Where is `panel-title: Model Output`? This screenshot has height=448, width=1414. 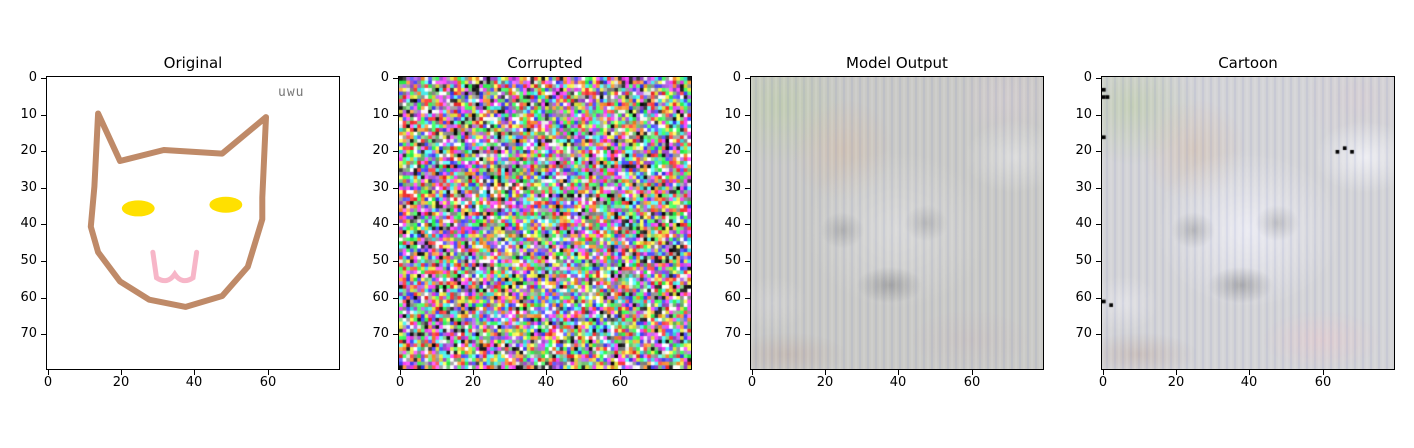 panel-title: Model Output is located at coordinates (897, 63).